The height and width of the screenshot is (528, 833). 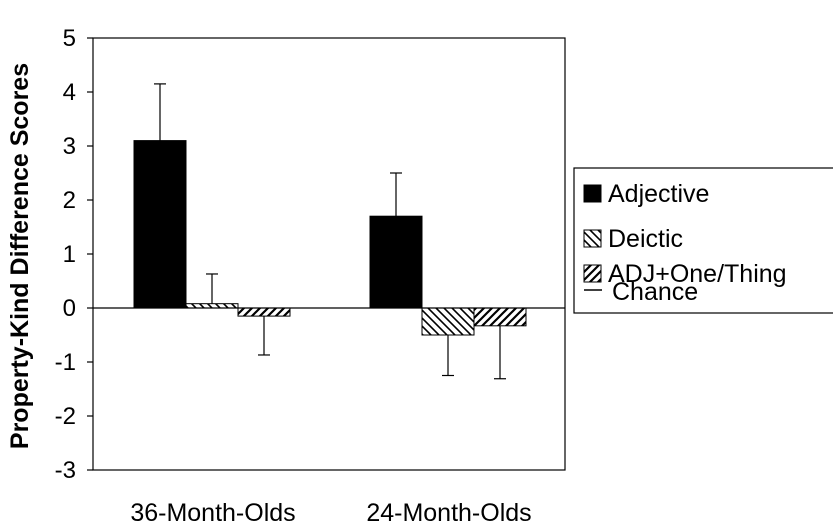 I want to click on legend-swatch-deictic, so click(x=592, y=238).